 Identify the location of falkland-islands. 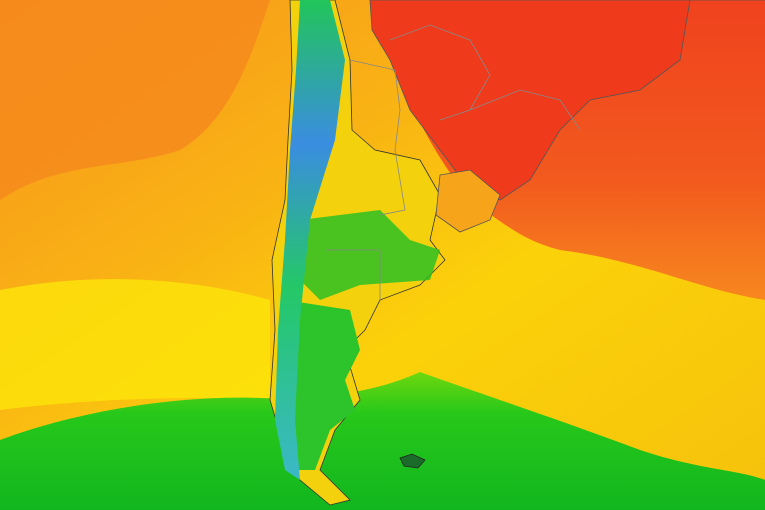
(412, 461).